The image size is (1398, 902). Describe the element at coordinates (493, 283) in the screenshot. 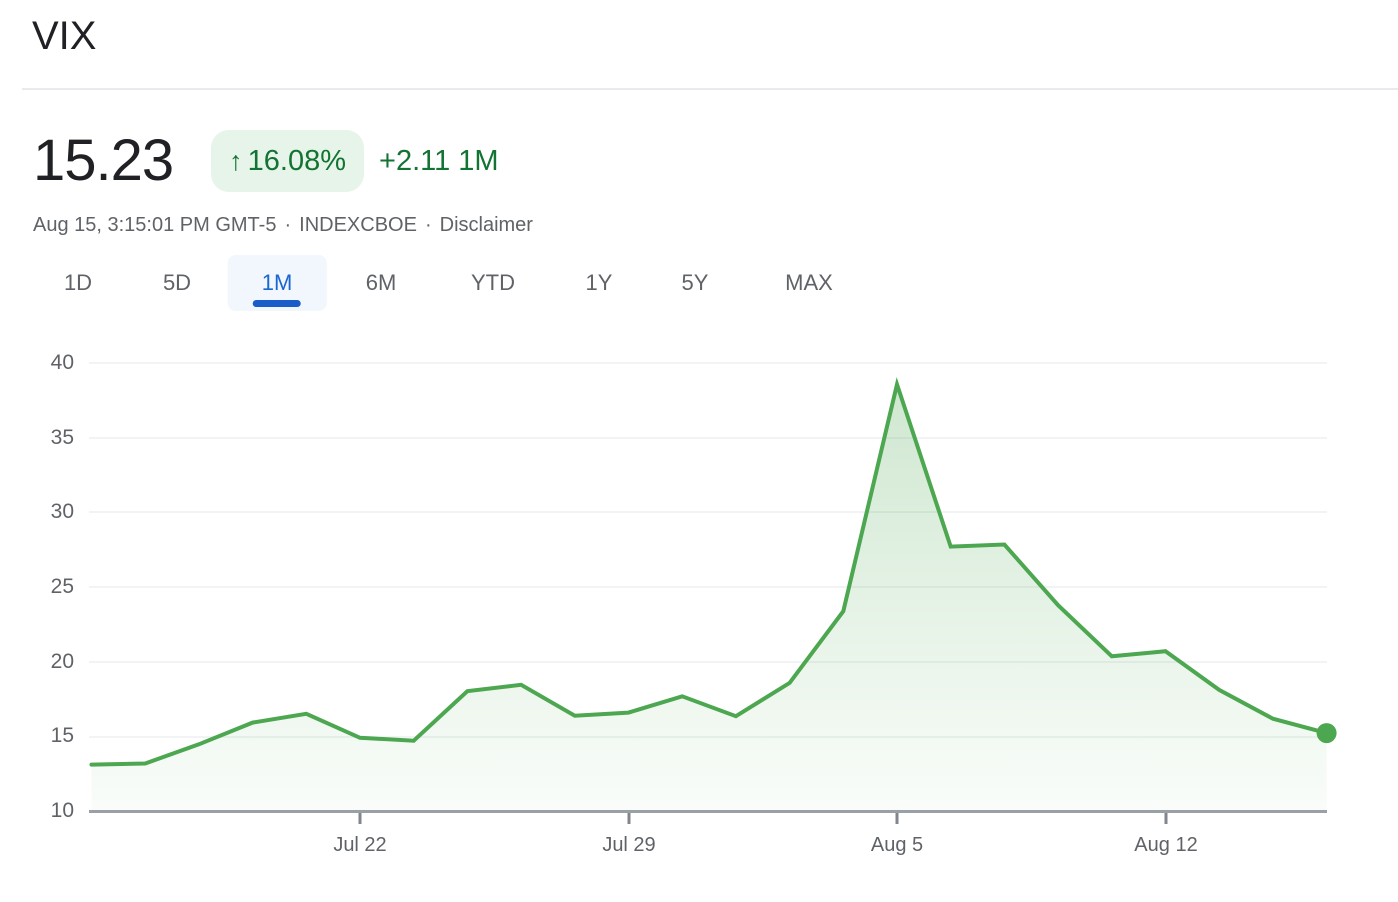

I see `tab-ytd: YTD` at that location.